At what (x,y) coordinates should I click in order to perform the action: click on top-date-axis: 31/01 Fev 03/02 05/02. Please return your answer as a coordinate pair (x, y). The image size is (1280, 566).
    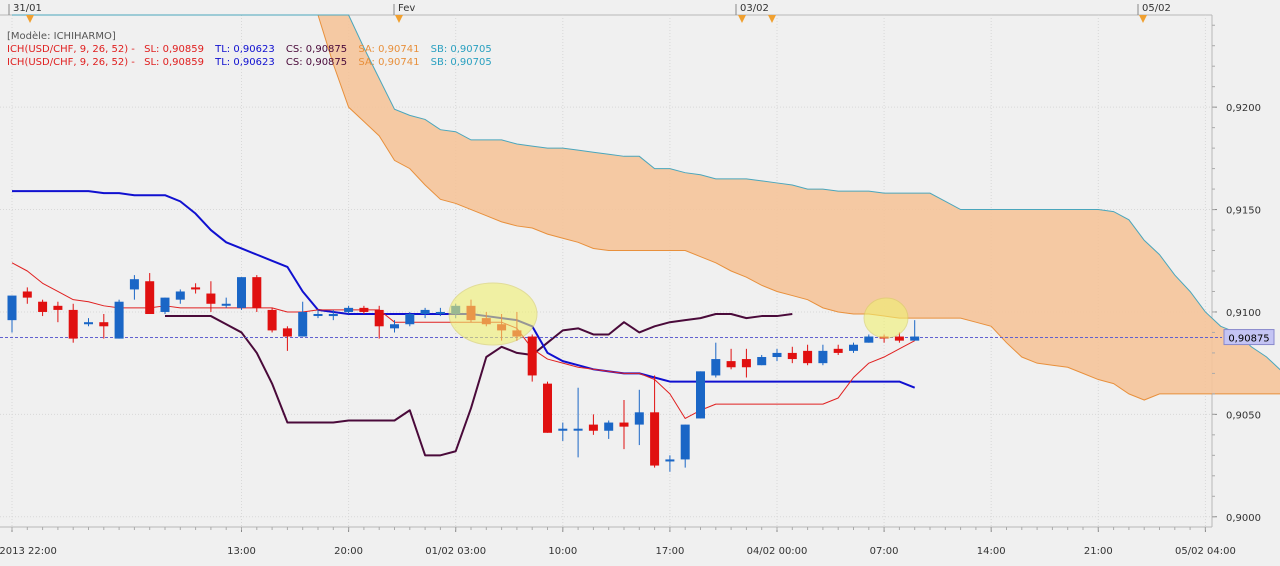
    Looking at the image, I should click on (589, 13).